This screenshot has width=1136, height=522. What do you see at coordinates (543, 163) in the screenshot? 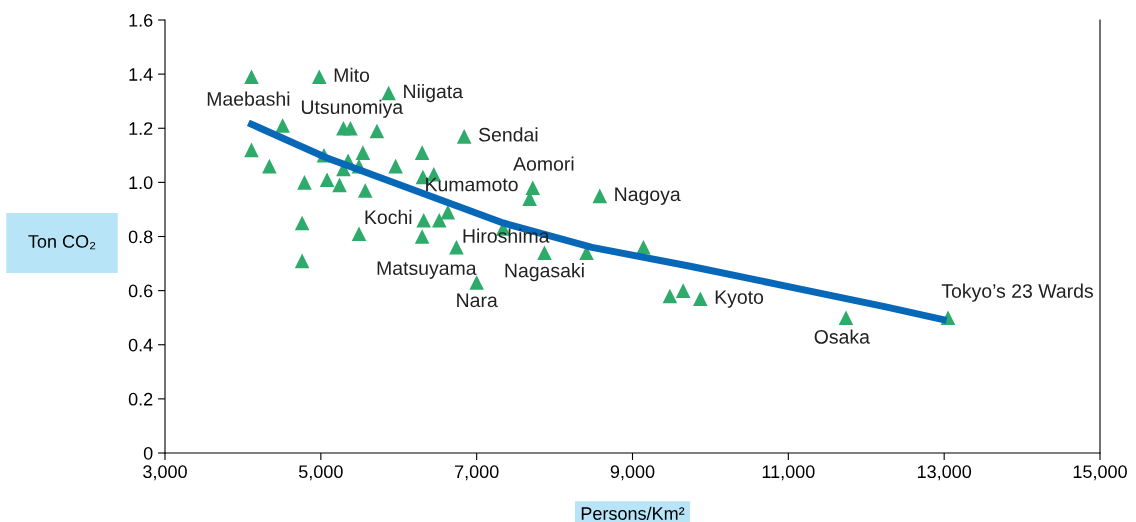
I see `annotation: Aomori` at bounding box center [543, 163].